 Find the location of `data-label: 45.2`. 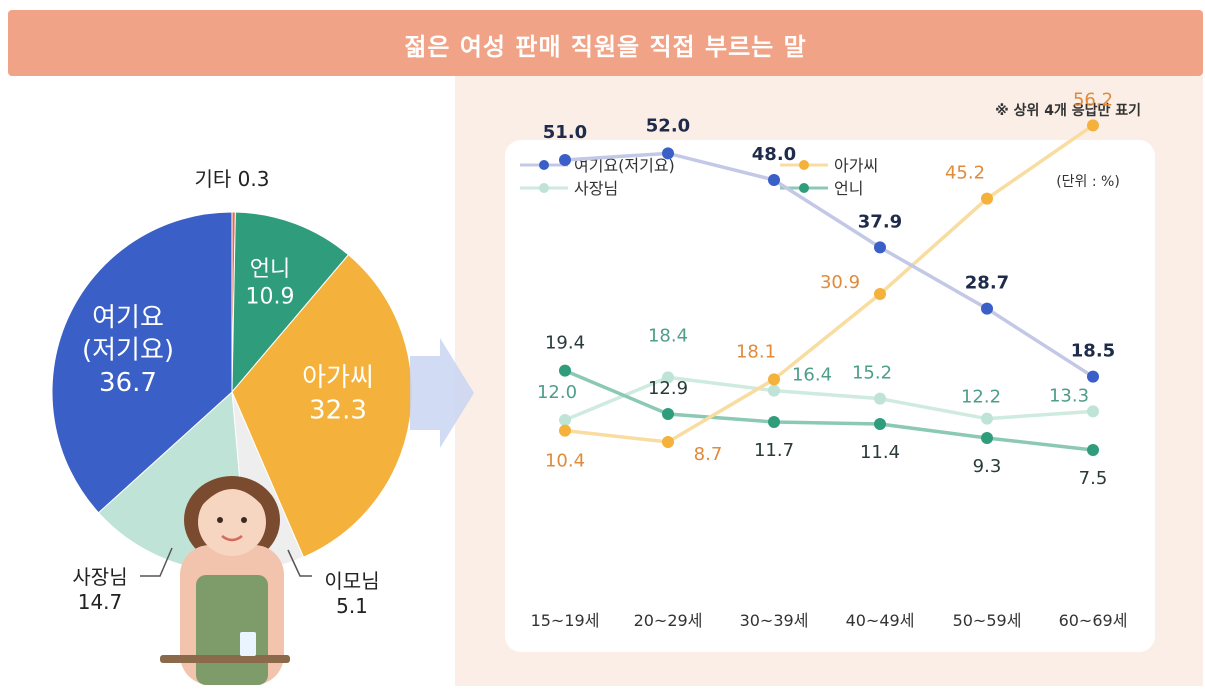

data-label: 45.2 is located at coordinates (965, 173).